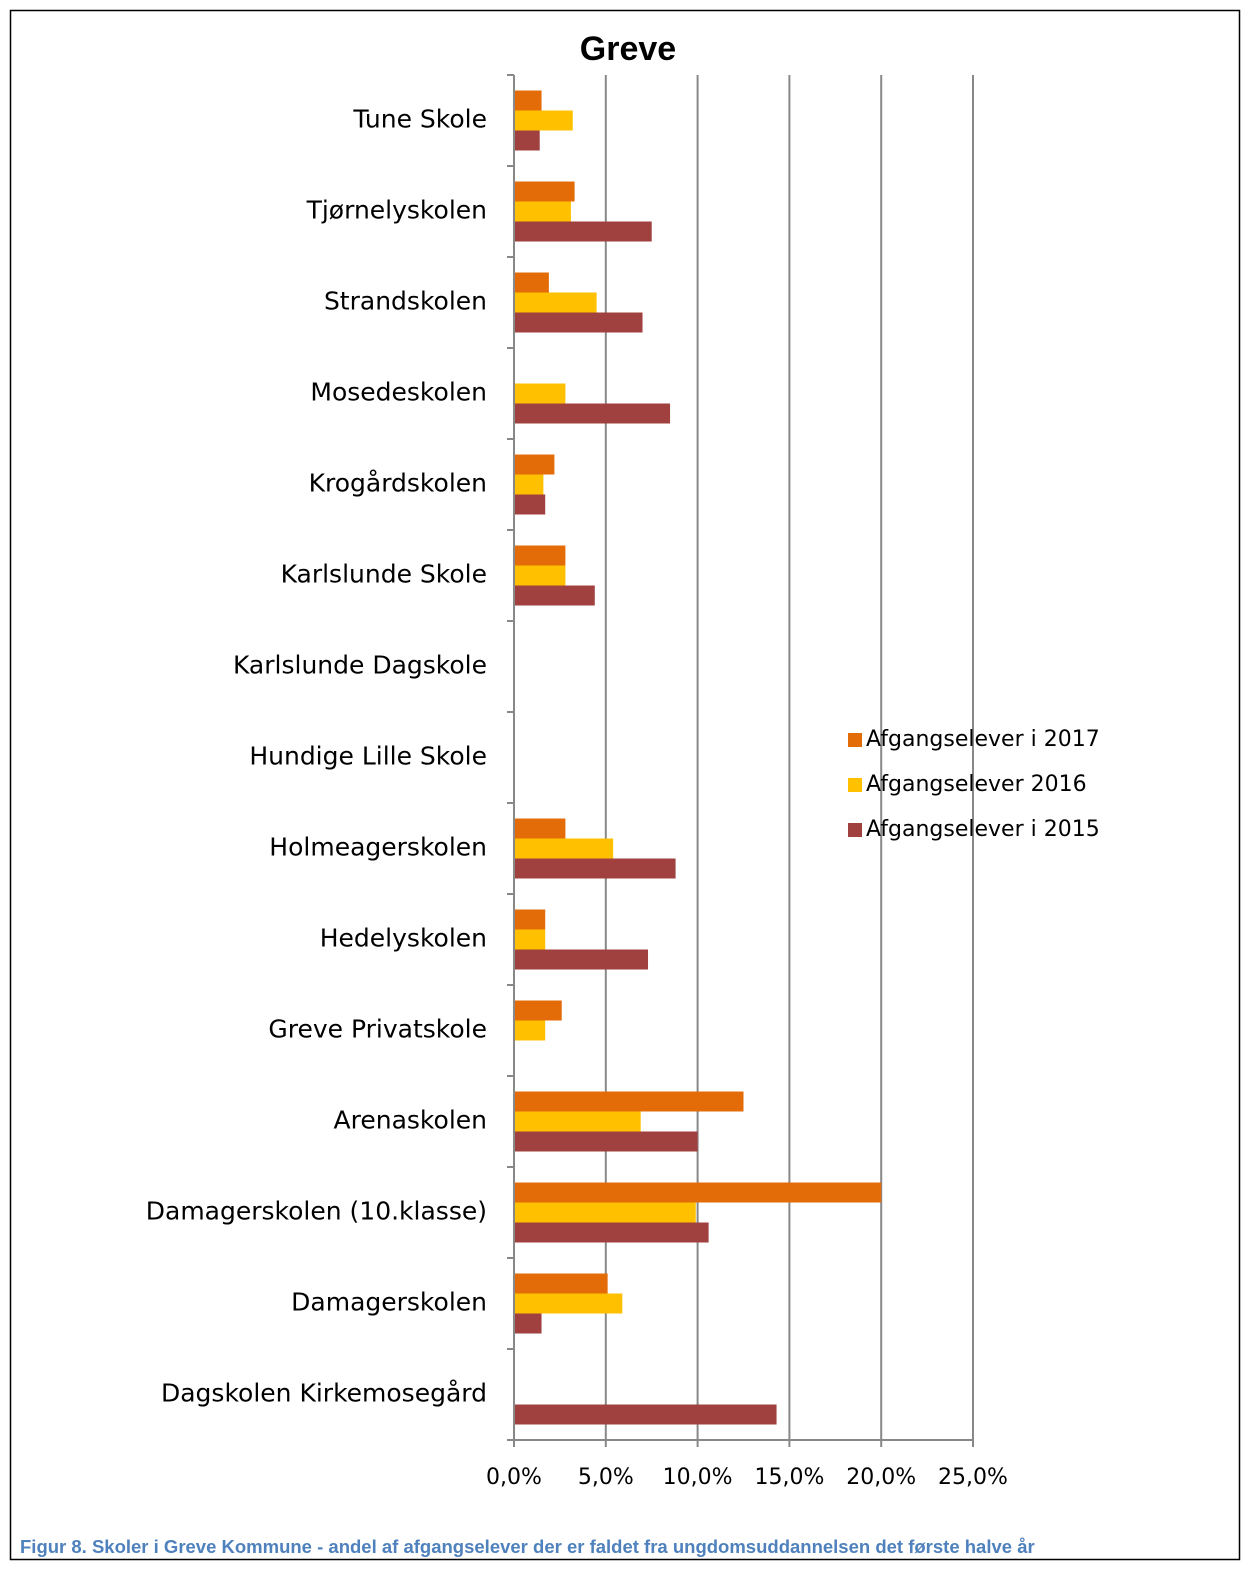 Image resolution: width=1249 pixels, height=1580 pixels. Describe the element at coordinates (324, 1393) in the screenshot. I see `y-tick-label: Dagskolen Kirkemosegård` at that location.